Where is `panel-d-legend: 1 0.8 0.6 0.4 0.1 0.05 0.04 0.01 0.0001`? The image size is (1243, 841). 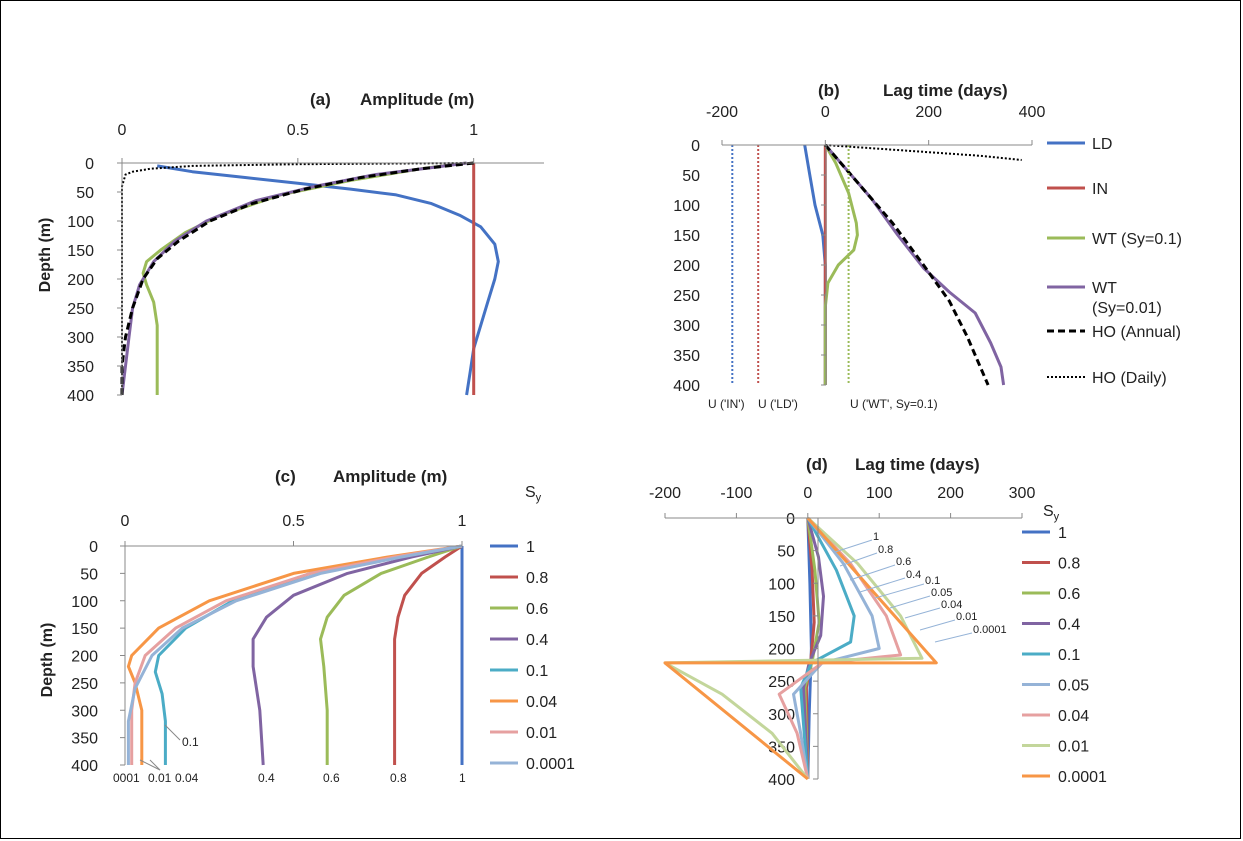 panel-d-legend: 1 0.8 0.6 0.4 0.1 0.05 0.04 0.01 0.0001 is located at coordinates (1064, 655).